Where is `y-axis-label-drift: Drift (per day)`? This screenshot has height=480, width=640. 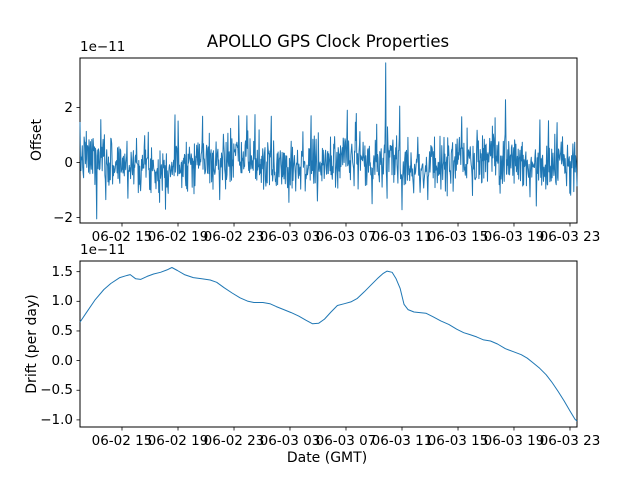
y-axis-label-drift: Drift (per day) is located at coordinates (32, 344).